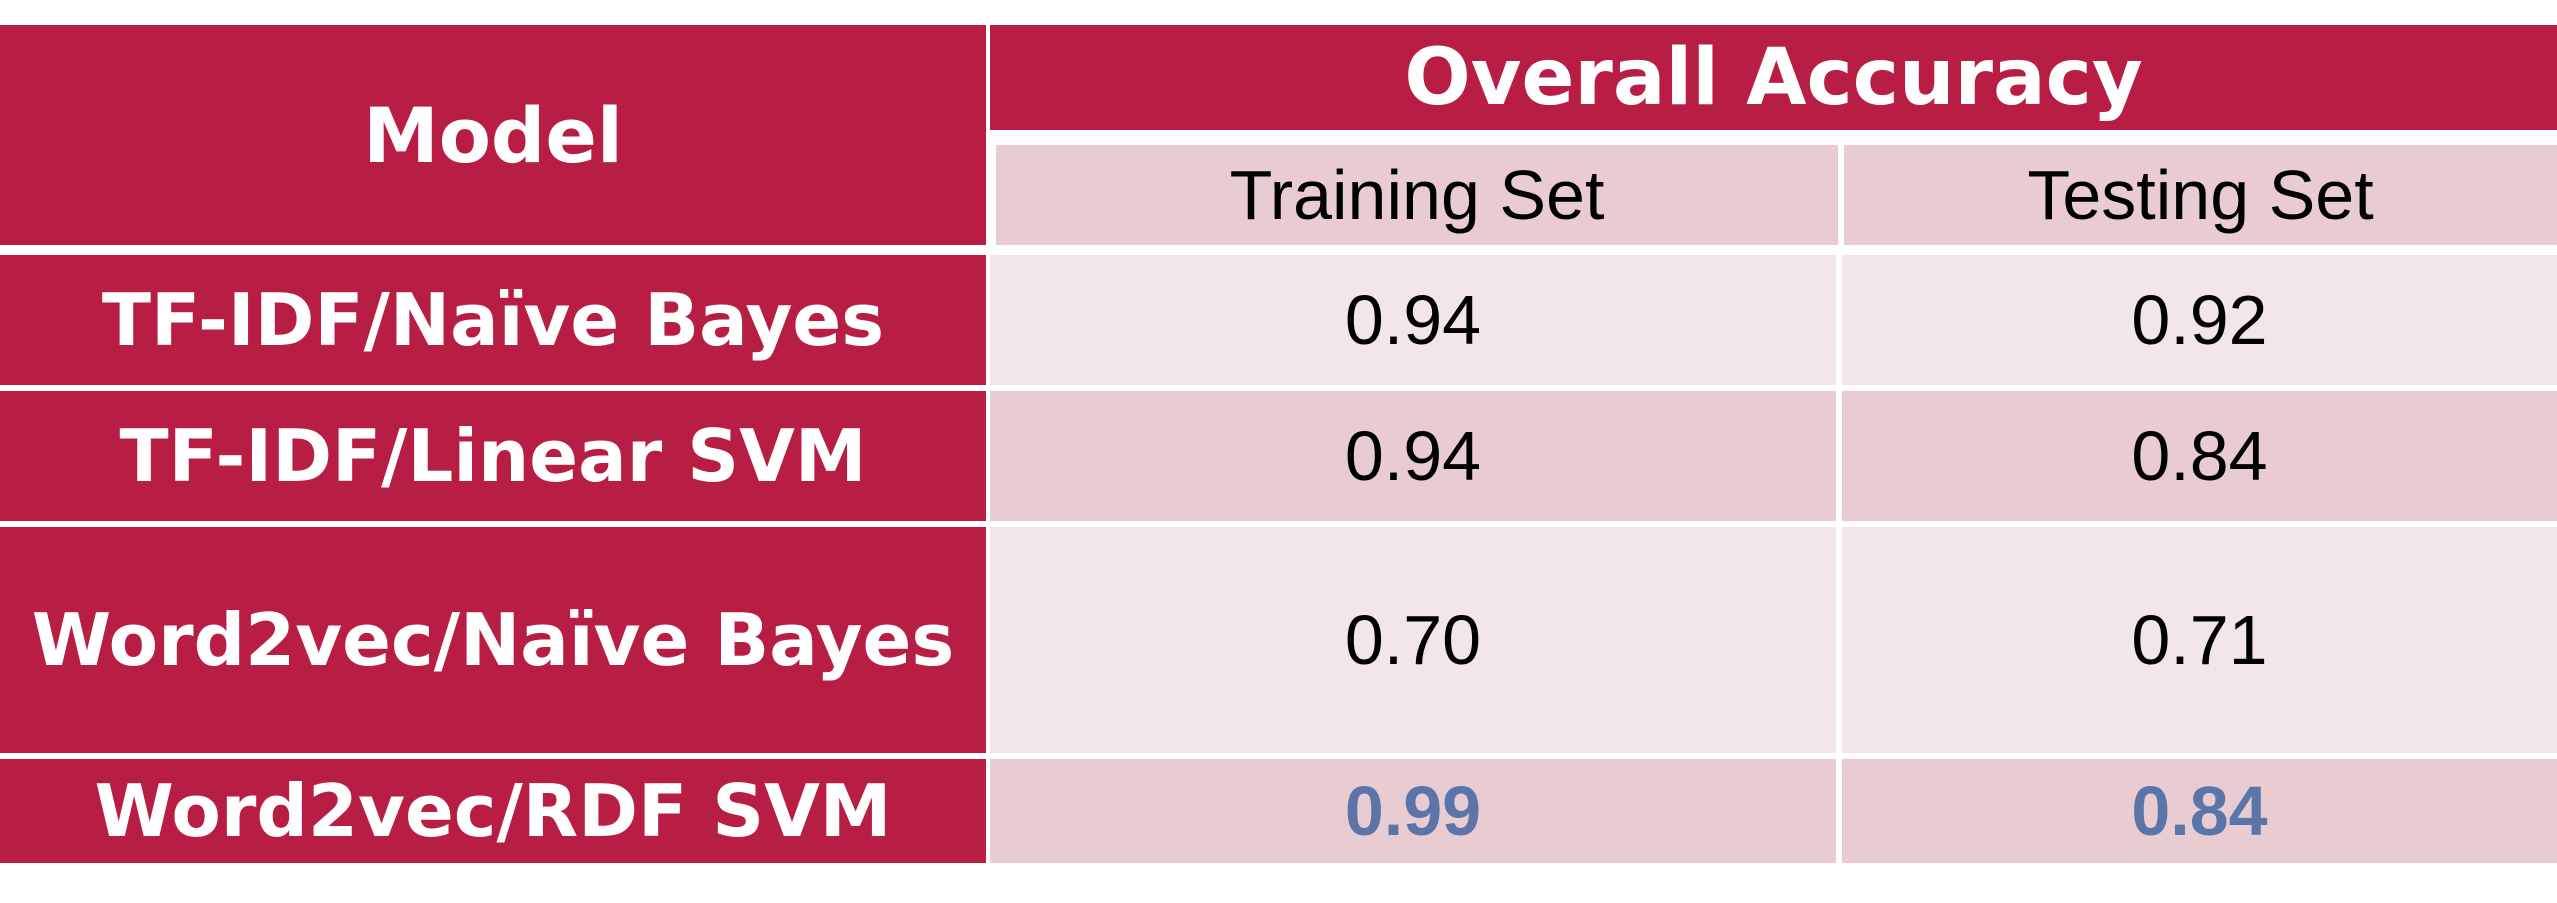 Image resolution: width=2557 pixels, height=903 pixels. What do you see at coordinates (1413, 811) in the screenshot?
I see `training-accuracy-cell: 0.99` at bounding box center [1413, 811].